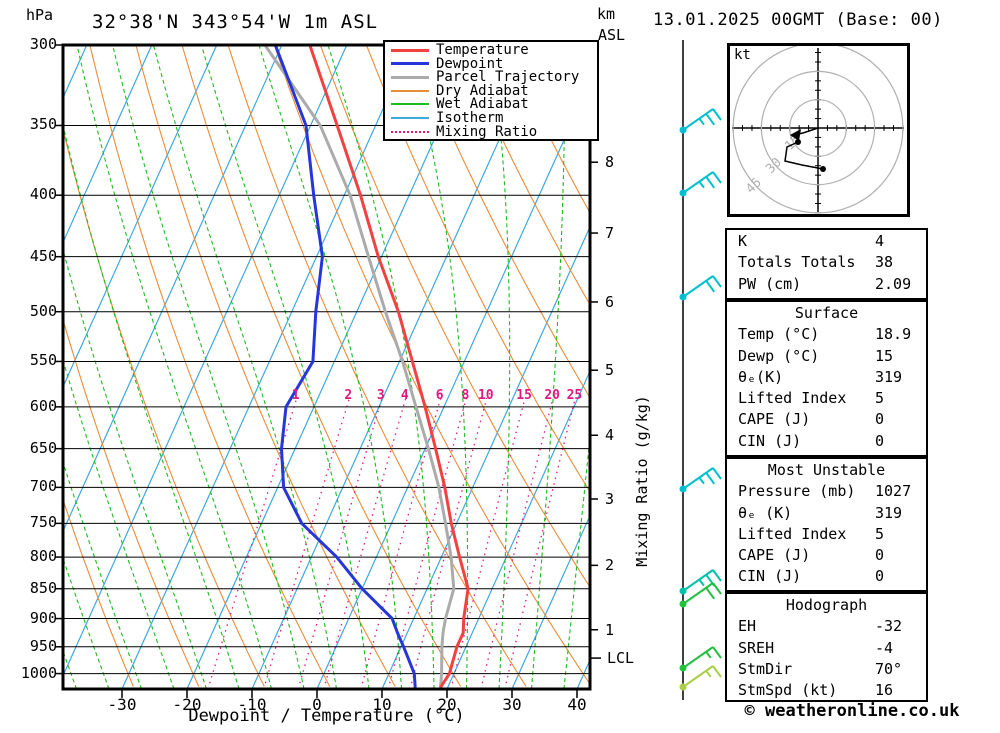  I want to click on panel-row-label: Dewp (°C), so click(779, 355).